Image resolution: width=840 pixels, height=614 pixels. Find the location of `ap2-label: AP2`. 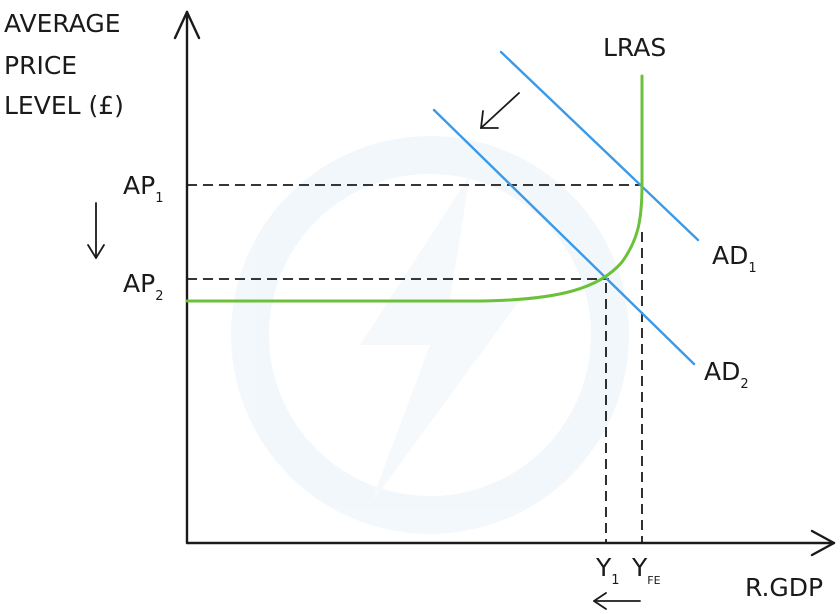

ap2-label: AP2 is located at coordinates (143, 286).